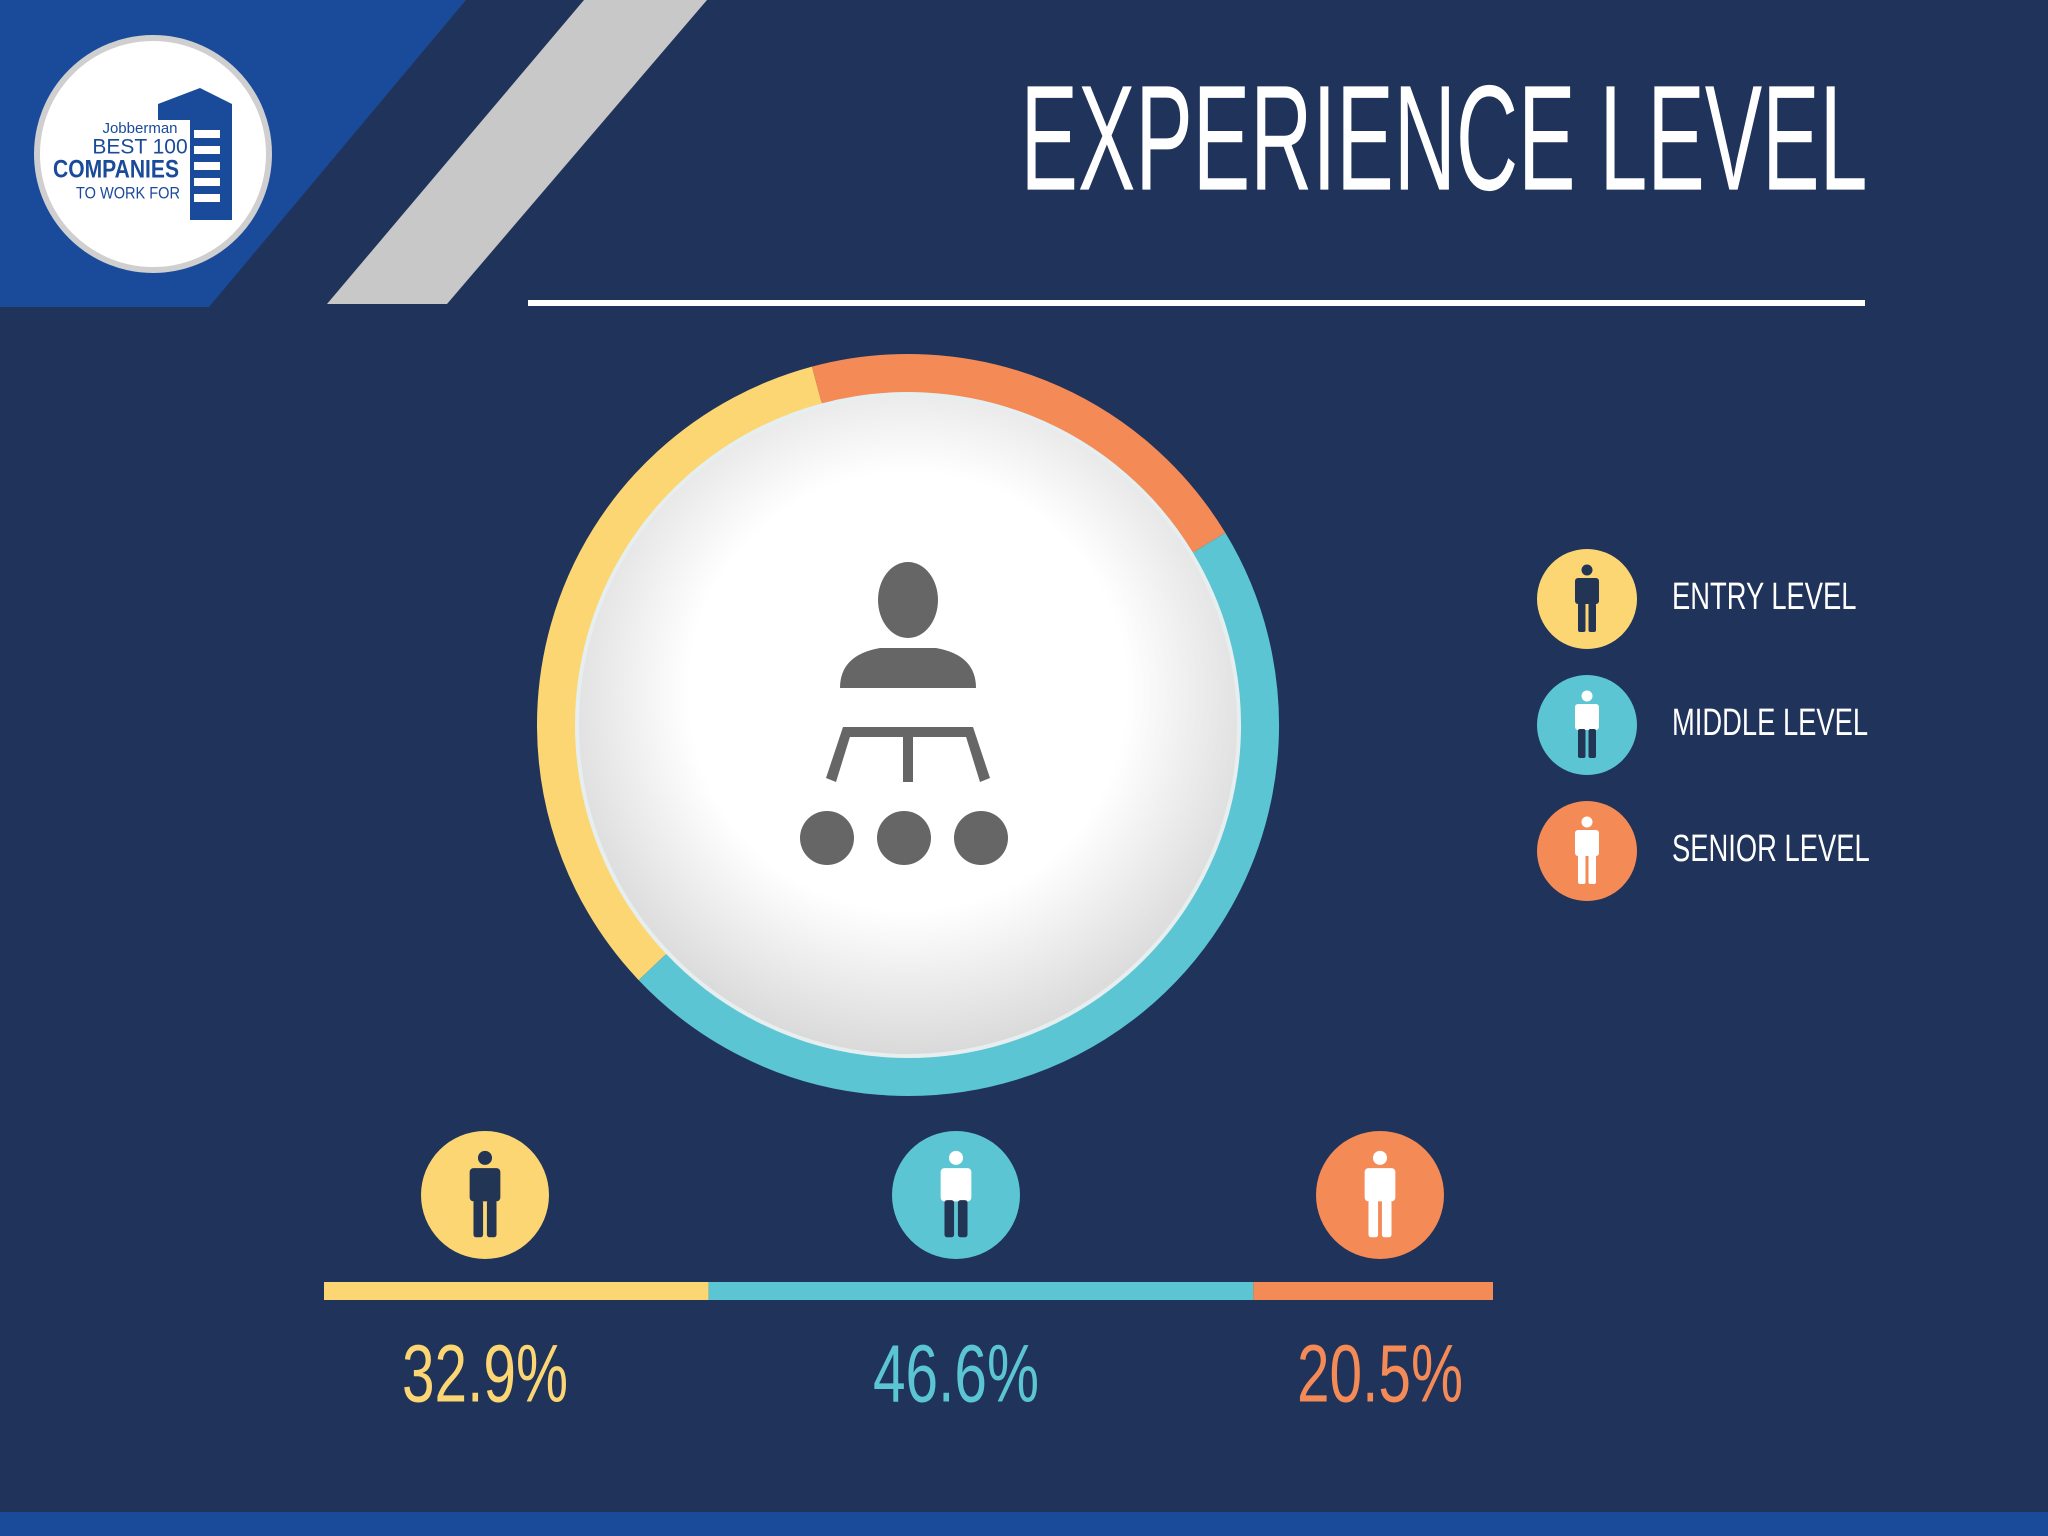 This screenshot has width=2048, height=1536. What do you see at coordinates (1770, 723) in the screenshot?
I see `legend-label: MIDDLE LEVEL` at bounding box center [1770, 723].